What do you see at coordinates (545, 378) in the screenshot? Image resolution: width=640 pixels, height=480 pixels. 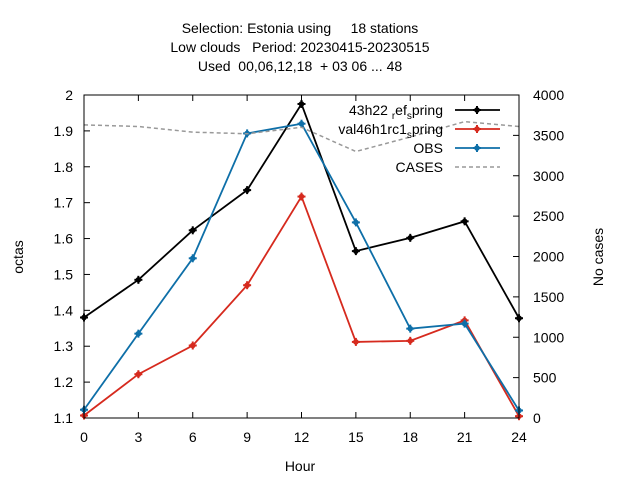 I see `y2-tick-label: 500` at bounding box center [545, 378].